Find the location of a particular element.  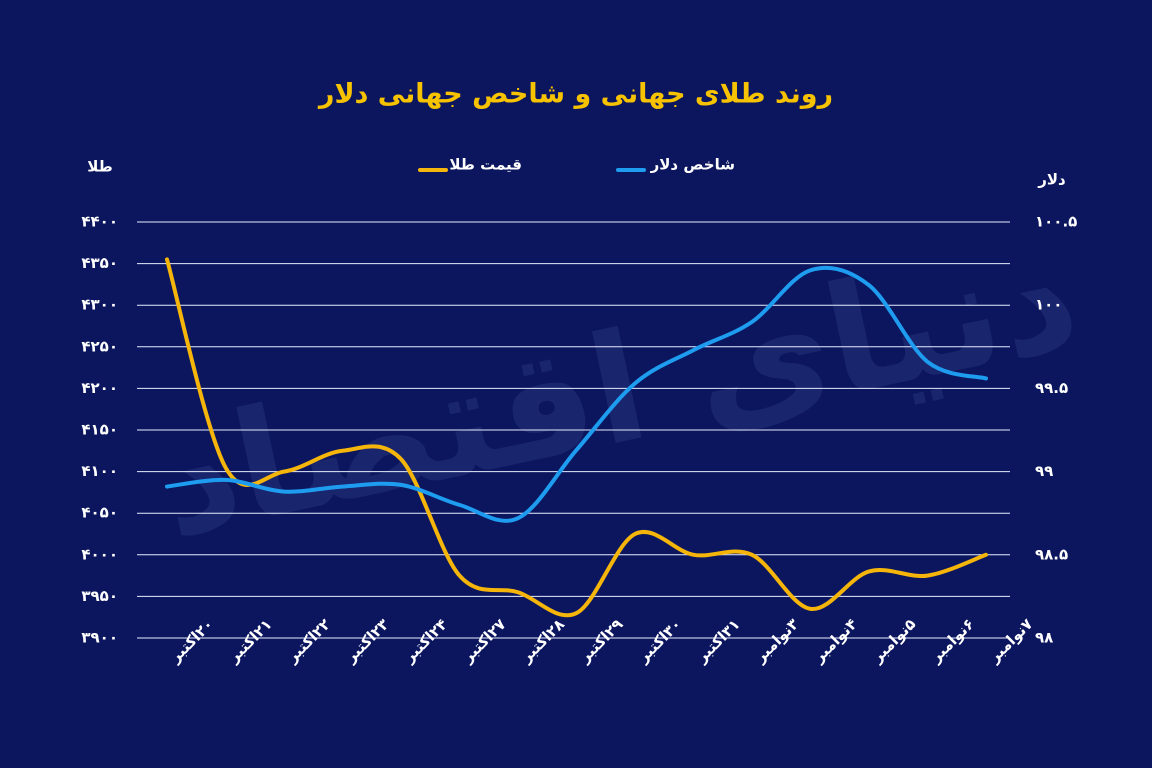

y2-tick-label: ۹۸ is located at coordinates (1044, 638).